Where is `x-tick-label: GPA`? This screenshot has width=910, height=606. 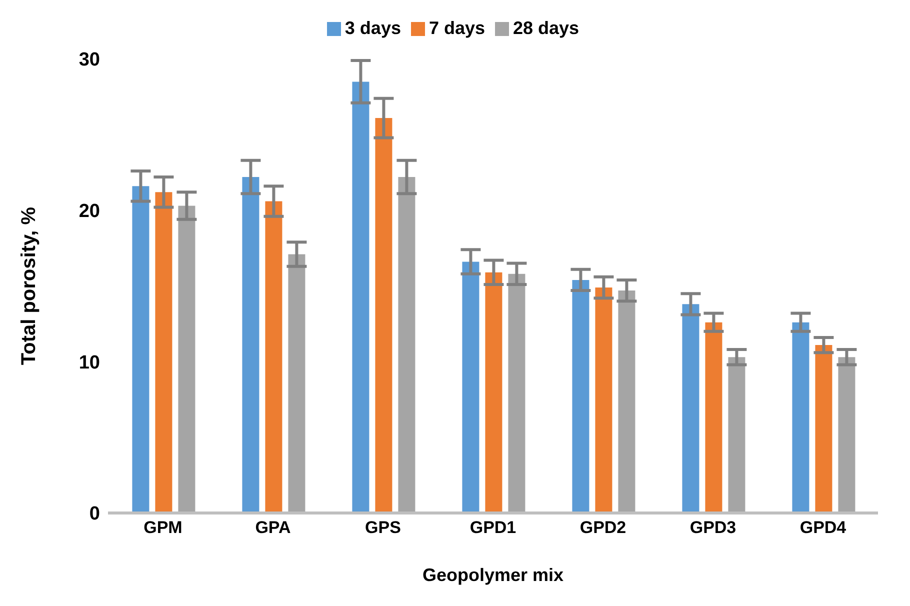
x-tick-label: GPA is located at coordinates (273, 528).